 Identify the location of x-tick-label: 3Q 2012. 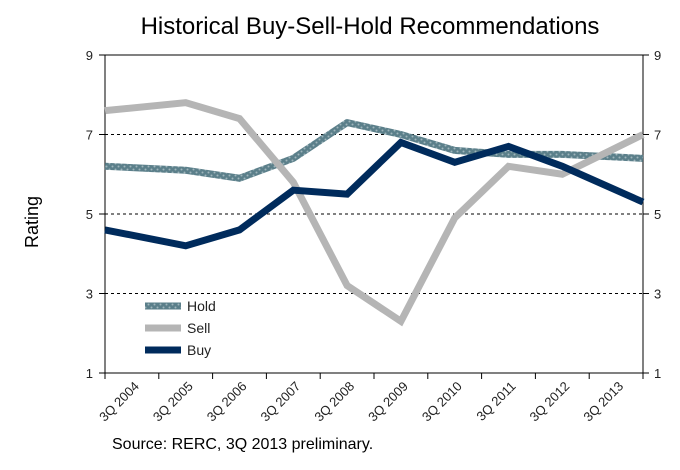
(550, 402).